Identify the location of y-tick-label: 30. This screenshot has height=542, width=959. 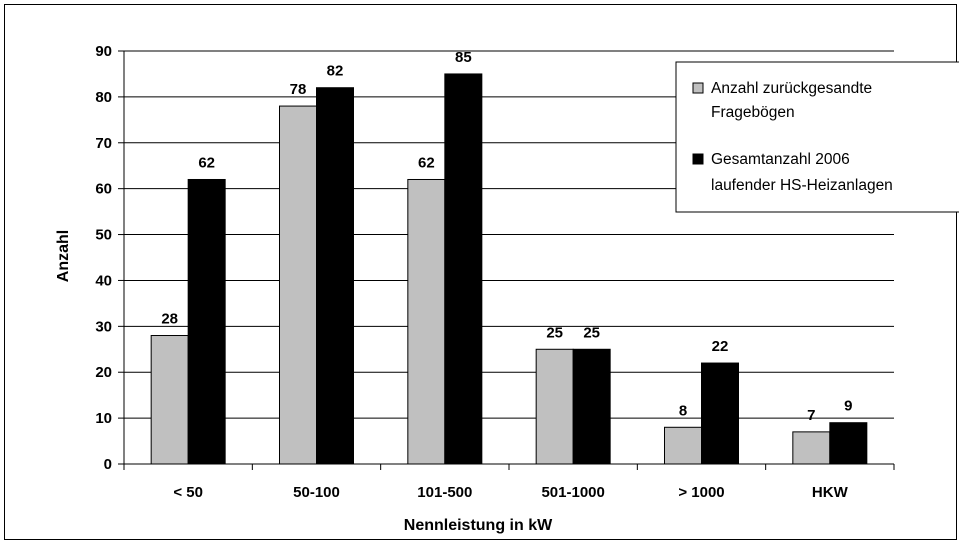
(103, 326).